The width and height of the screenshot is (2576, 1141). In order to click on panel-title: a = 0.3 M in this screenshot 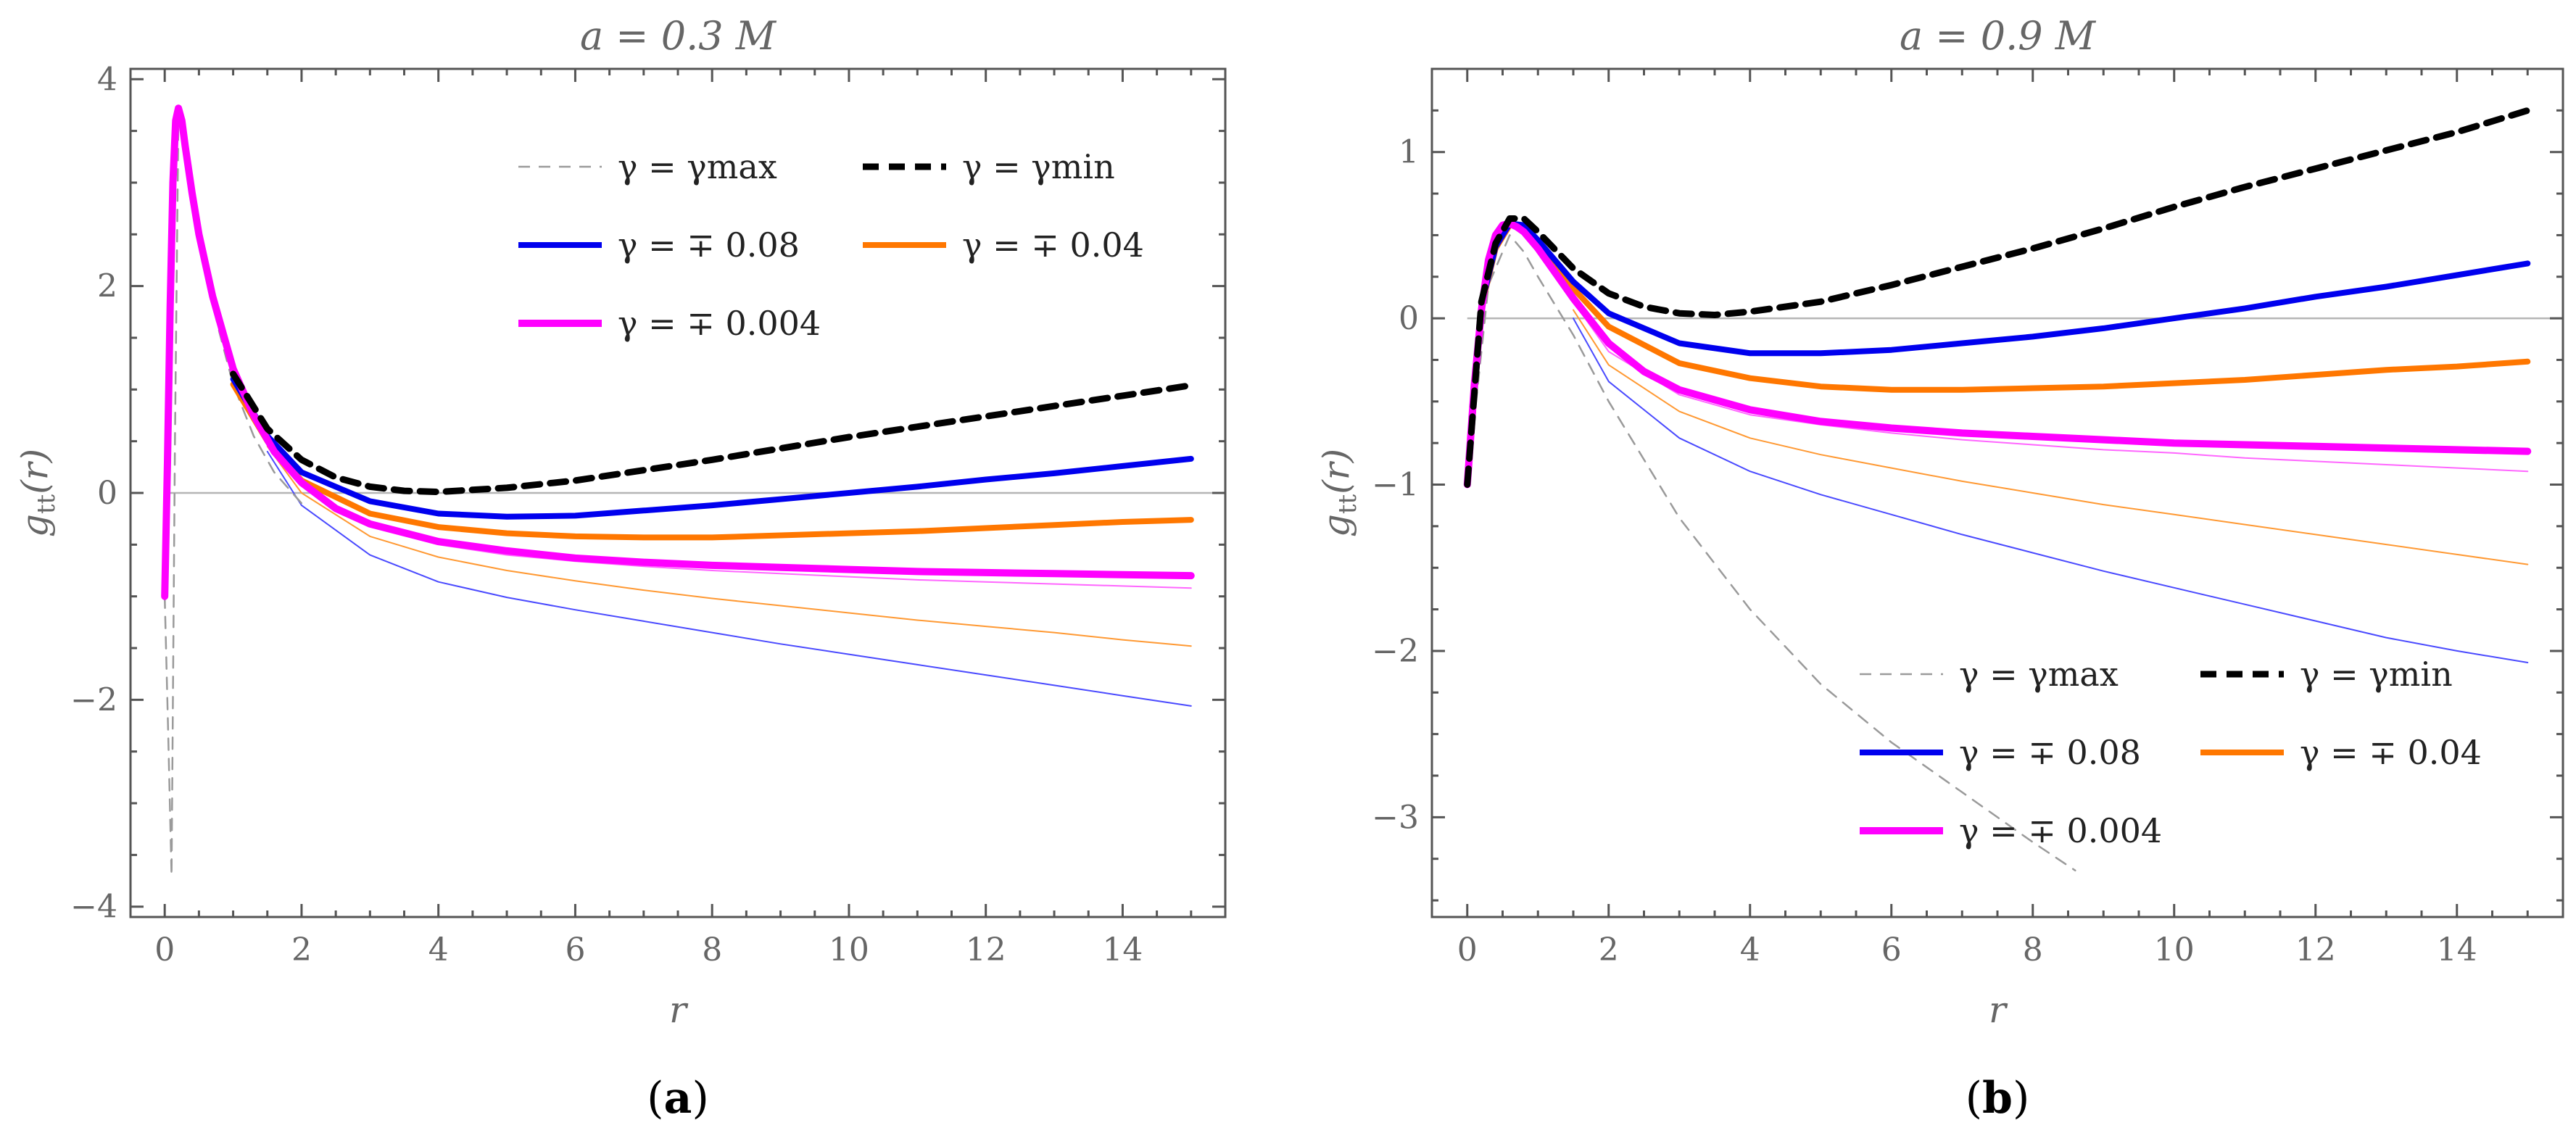, I will do `click(678, 36)`.